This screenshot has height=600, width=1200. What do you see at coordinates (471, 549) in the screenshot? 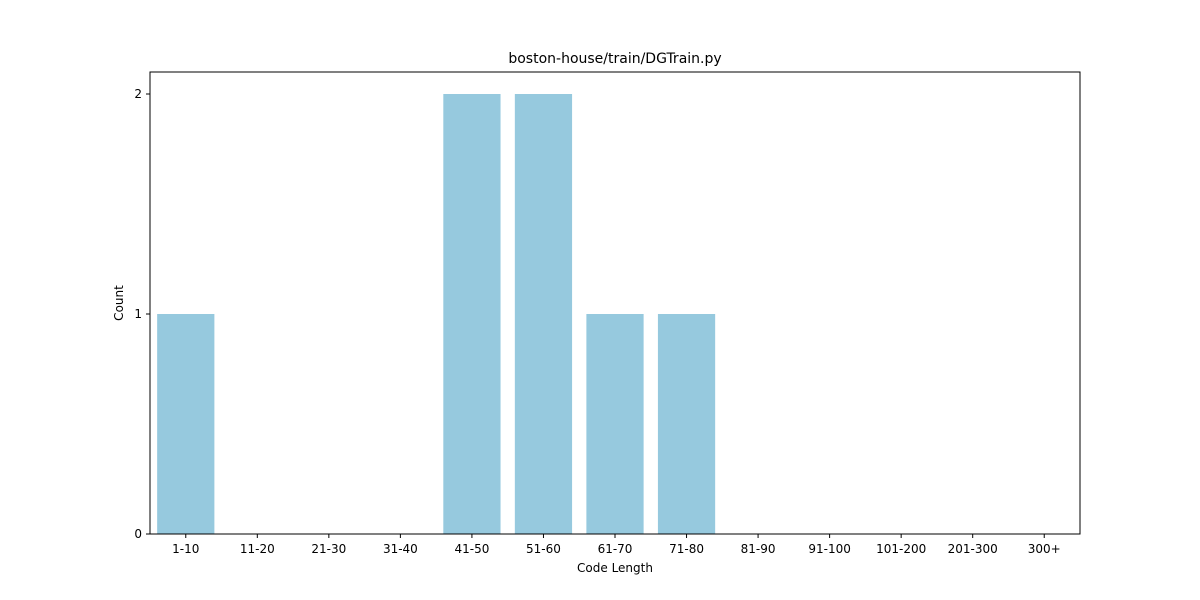
I see `x-tick-label: 41-50` at bounding box center [471, 549].